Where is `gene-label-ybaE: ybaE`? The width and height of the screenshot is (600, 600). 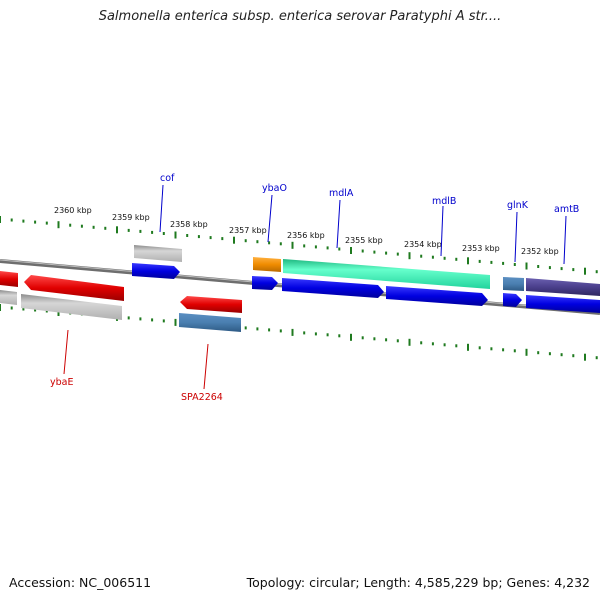 gene-label-ybaE: ybaE is located at coordinates (61, 382).